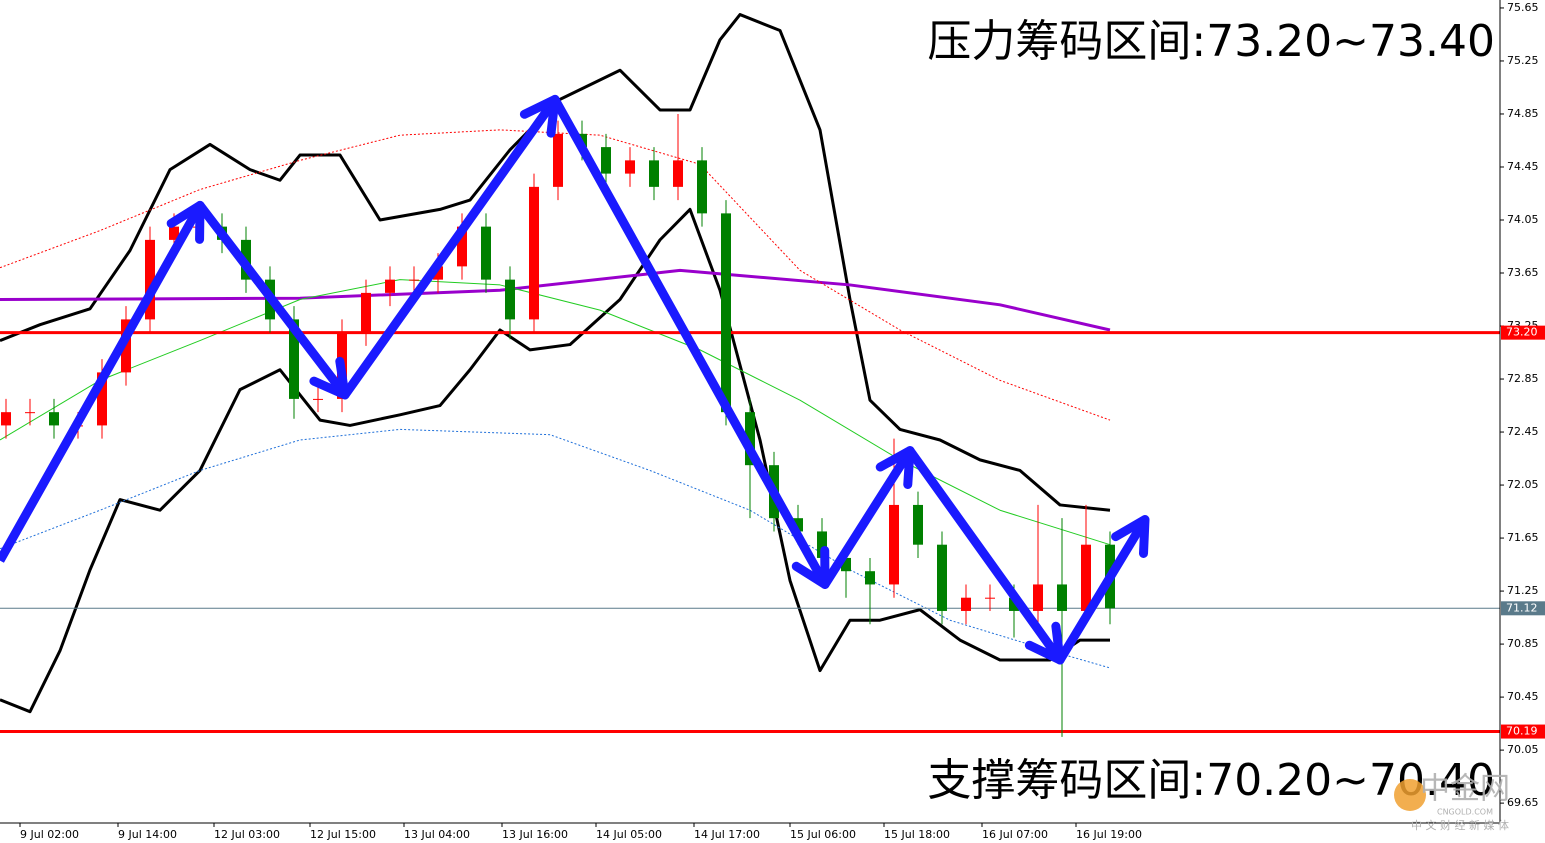 The width and height of the screenshot is (1545, 843). What do you see at coordinates (1523, 696) in the screenshot?
I see `y-tick-label: 70.45` at bounding box center [1523, 696].